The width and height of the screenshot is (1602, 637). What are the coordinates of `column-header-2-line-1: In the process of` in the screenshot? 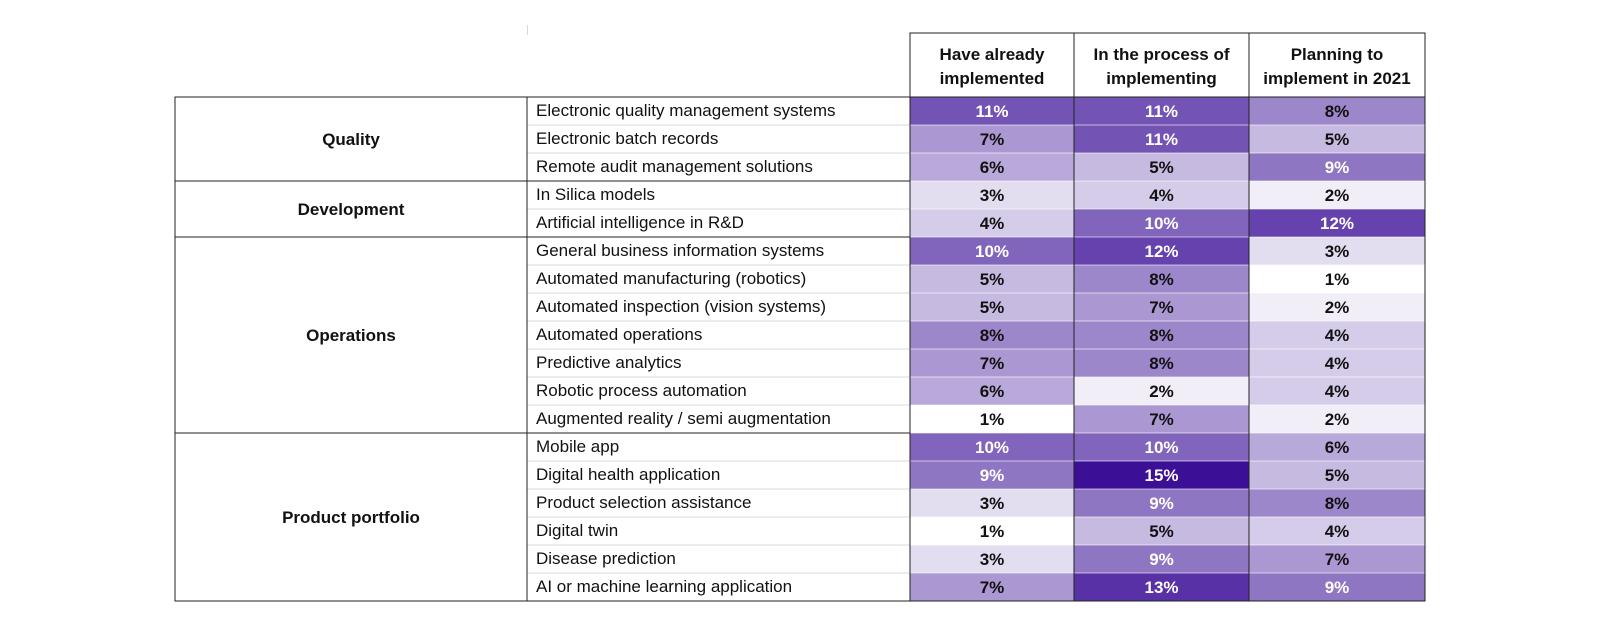 It's located at (1161, 54).